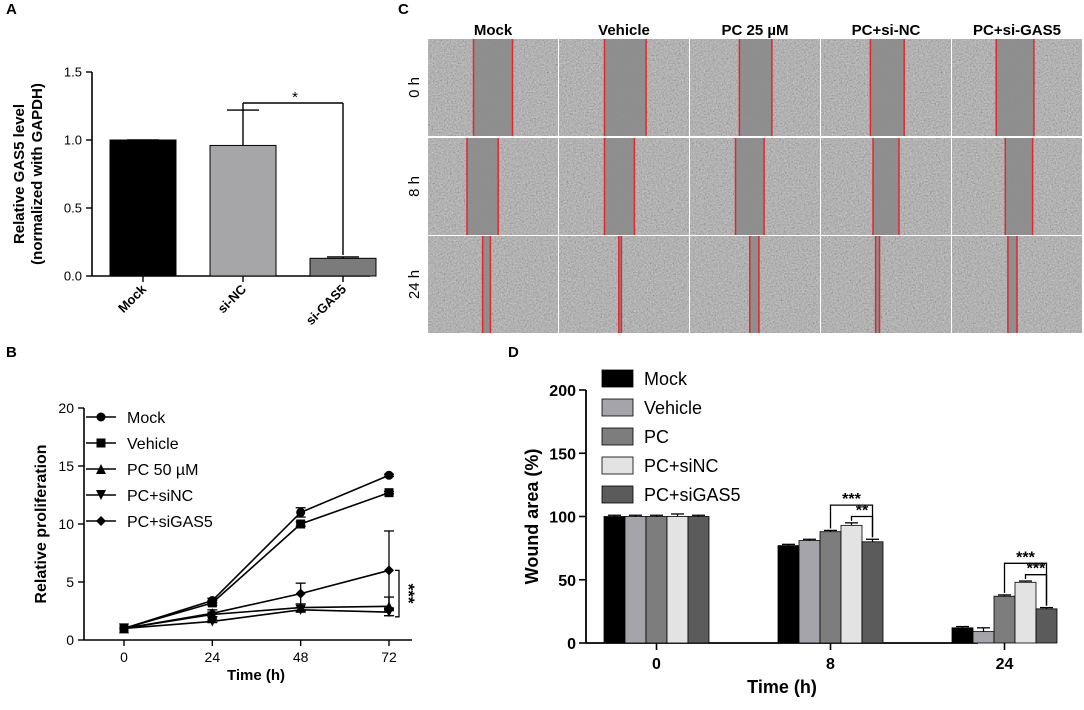 Image resolution: width=1084 pixels, height=710 pixels. Describe the element at coordinates (66, 466) in the screenshot. I see `y-tick-label: 15` at that location.